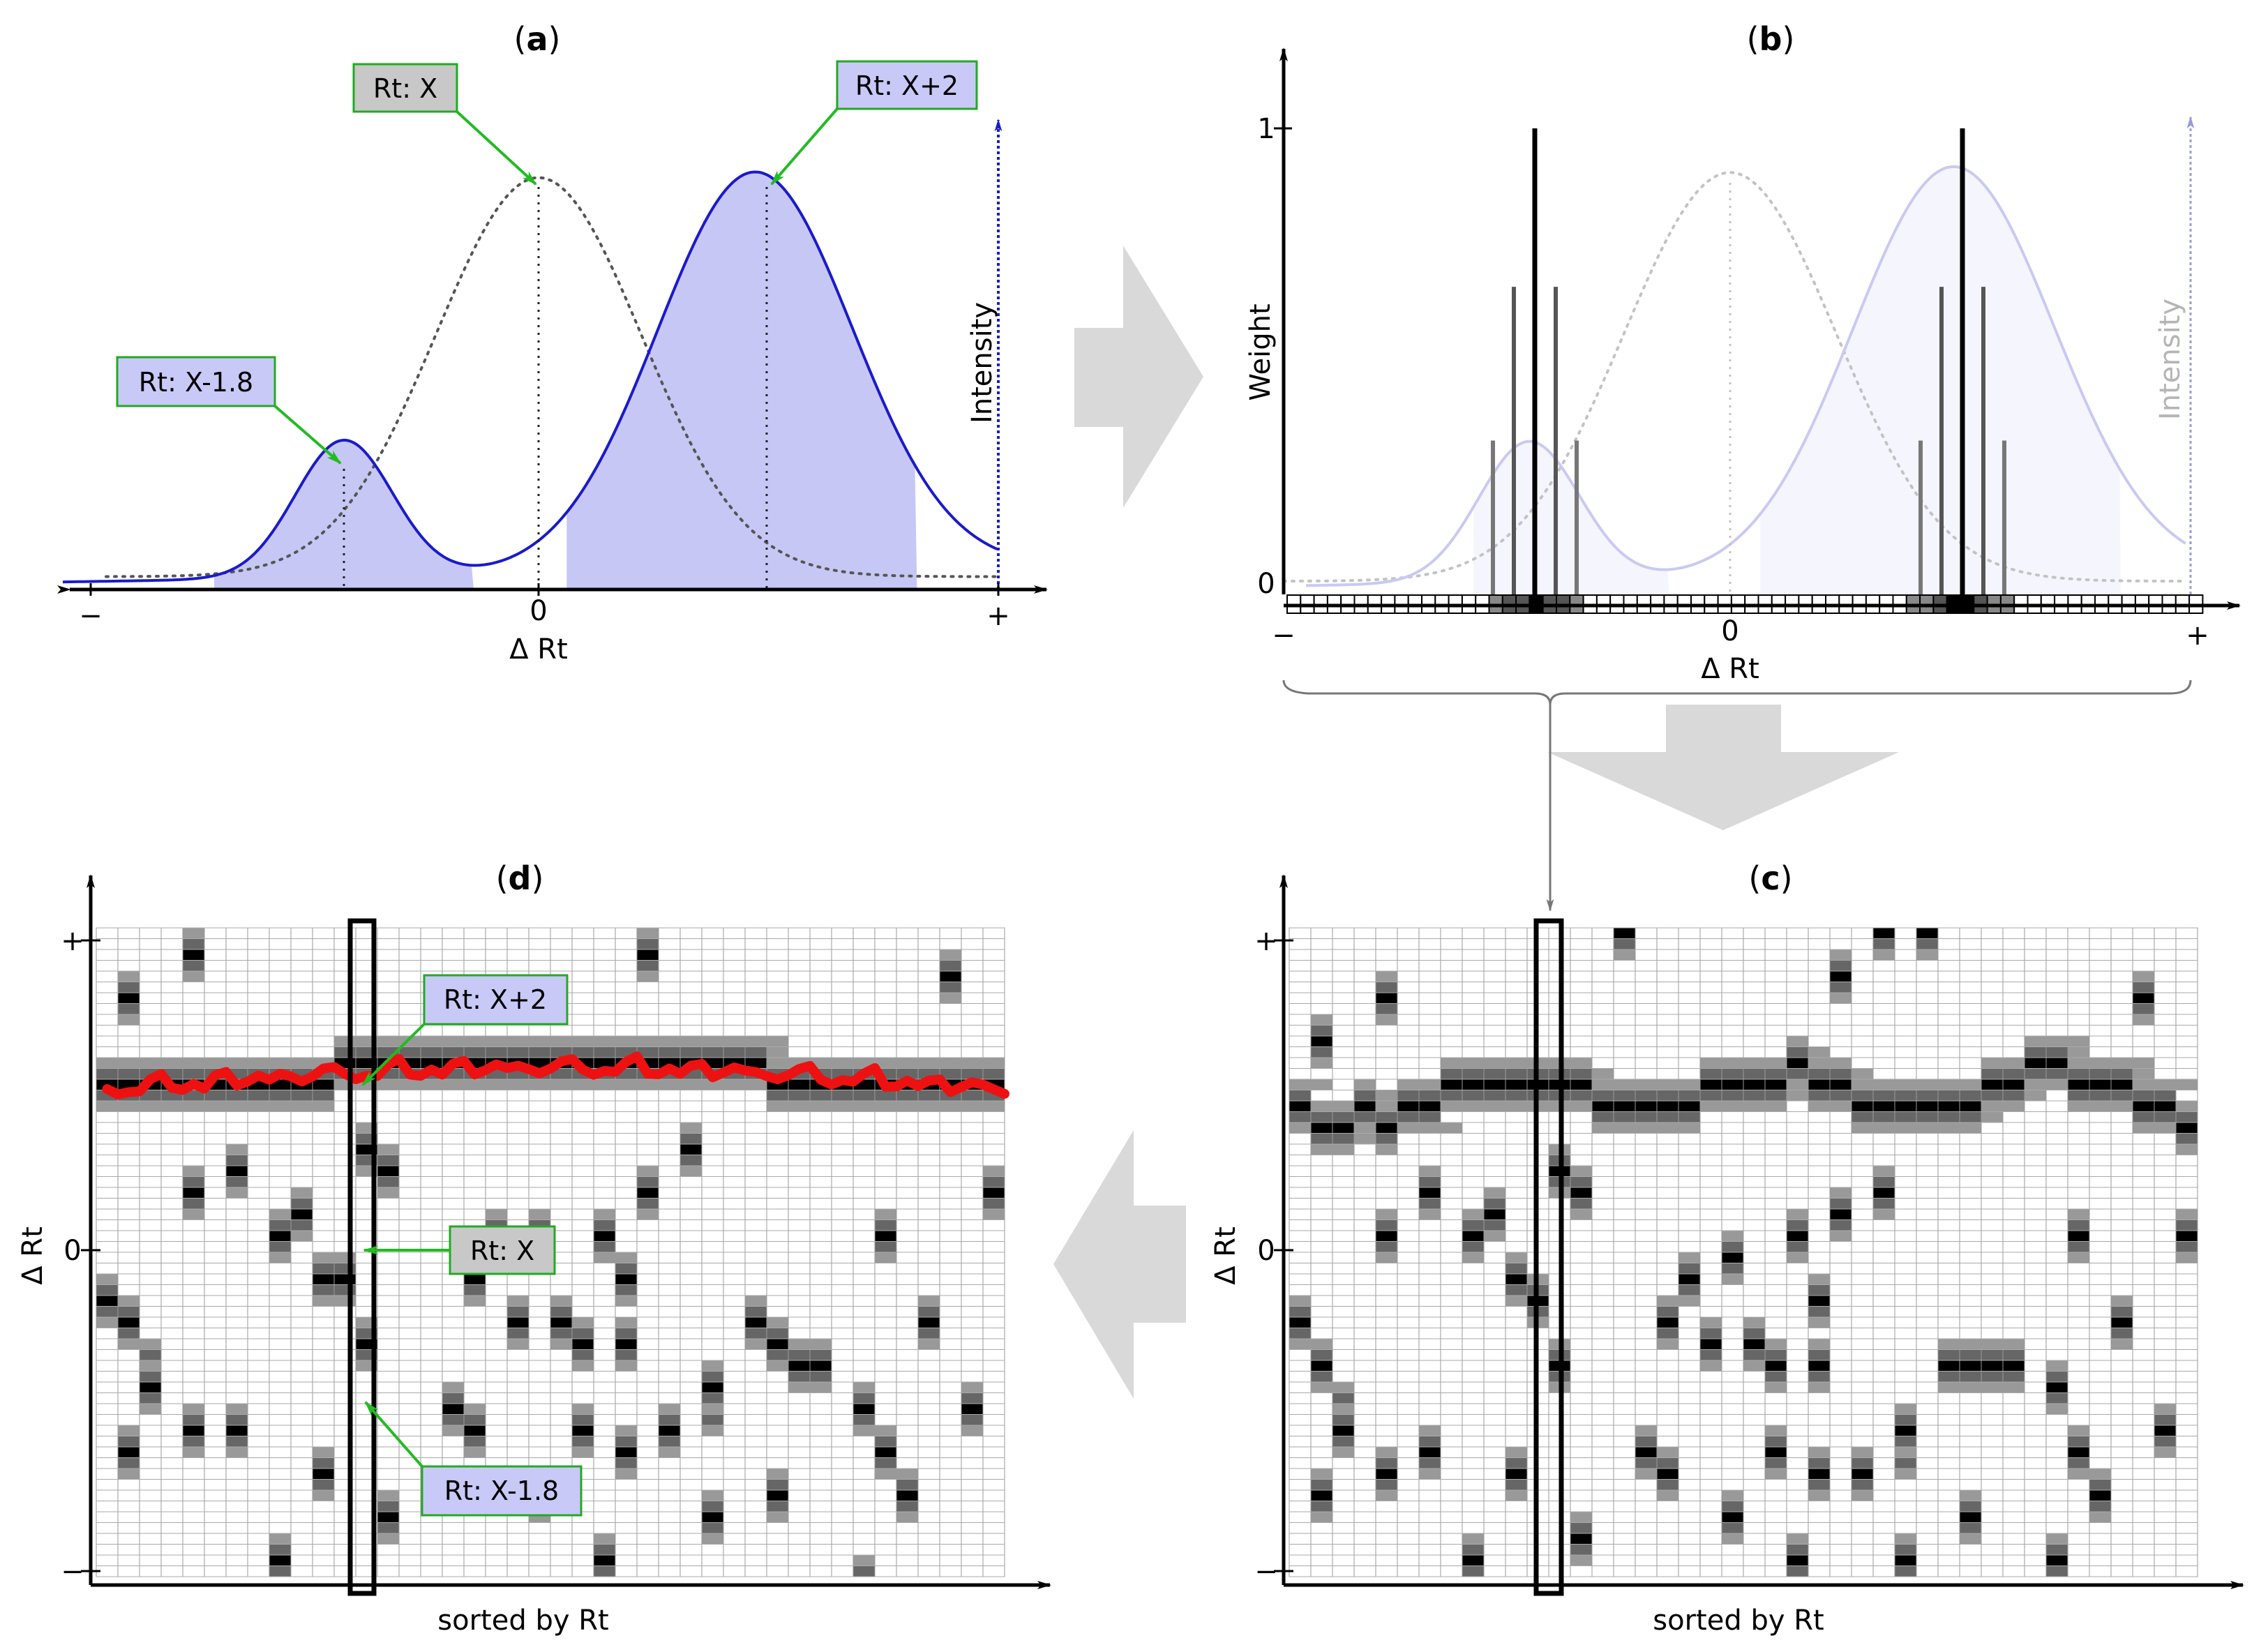 This screenshot has height=1652, width=2268. I want to click on callout-rt-x-box, so click(405, 88).